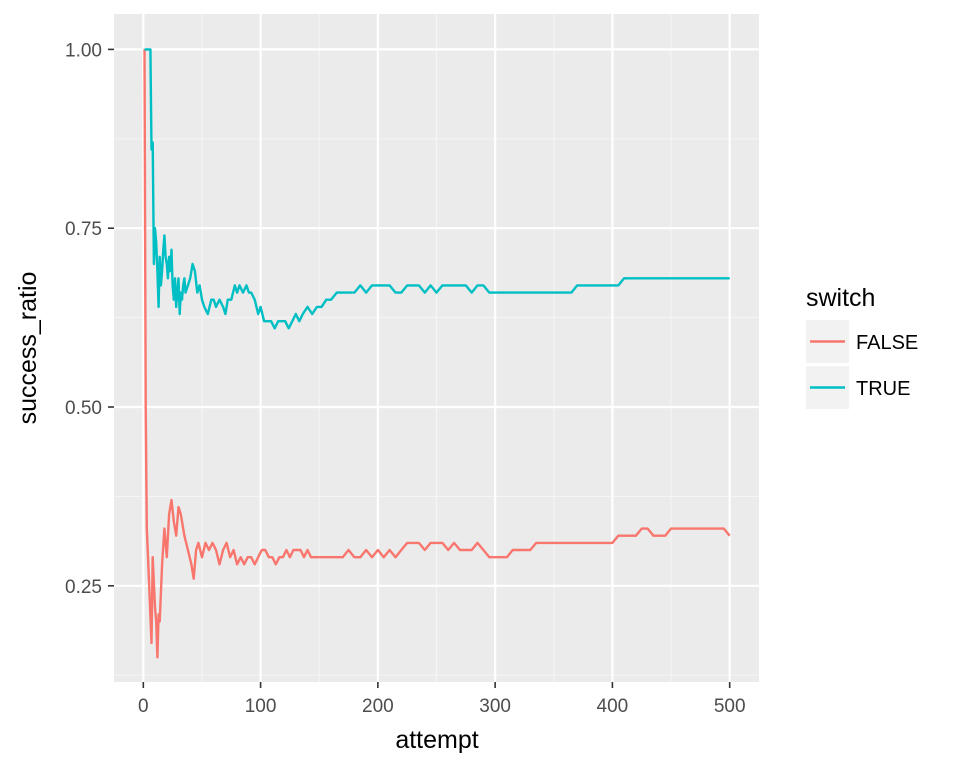 Image resolution: width=960 pixels, height=768 pixels. I want to click on y-tick-label: 0.75, so click(83, 229).